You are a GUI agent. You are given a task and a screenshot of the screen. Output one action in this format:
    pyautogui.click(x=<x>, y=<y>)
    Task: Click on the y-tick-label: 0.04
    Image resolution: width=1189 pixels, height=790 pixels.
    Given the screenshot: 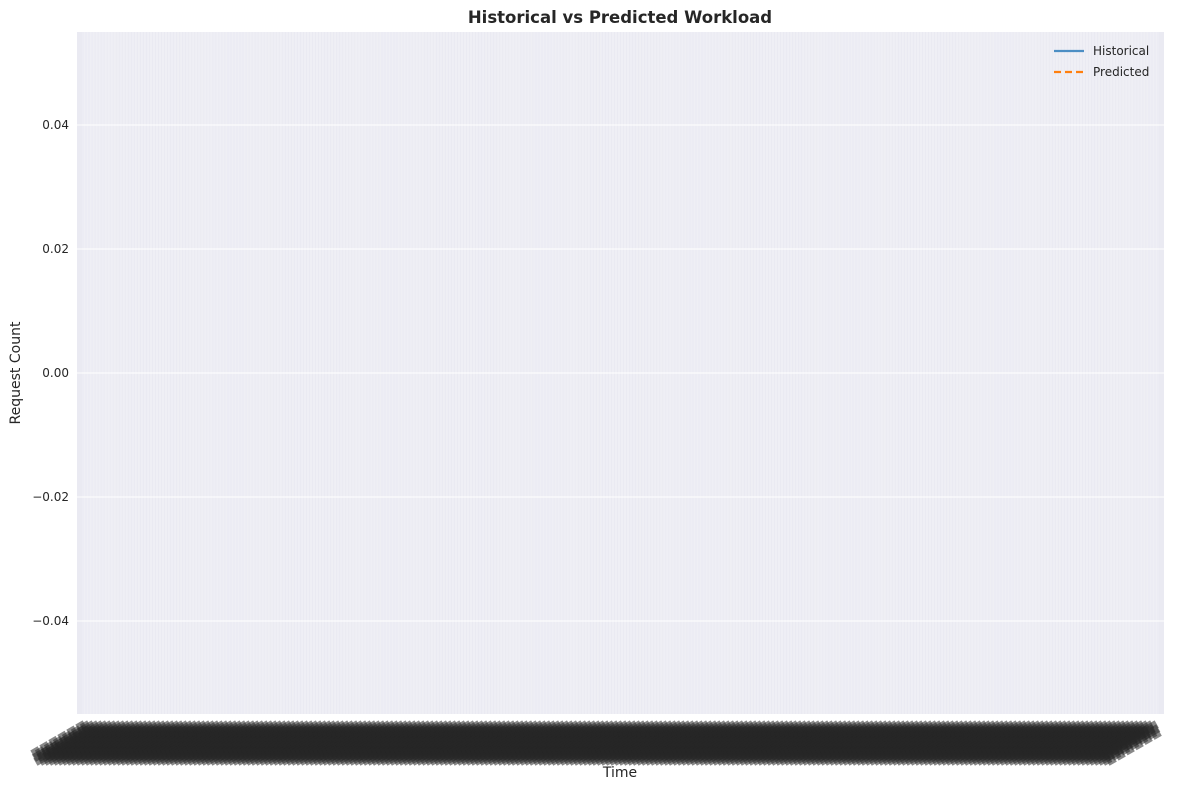 What is the action you would take?
    pyautogui.click(x=55, y=125)
    